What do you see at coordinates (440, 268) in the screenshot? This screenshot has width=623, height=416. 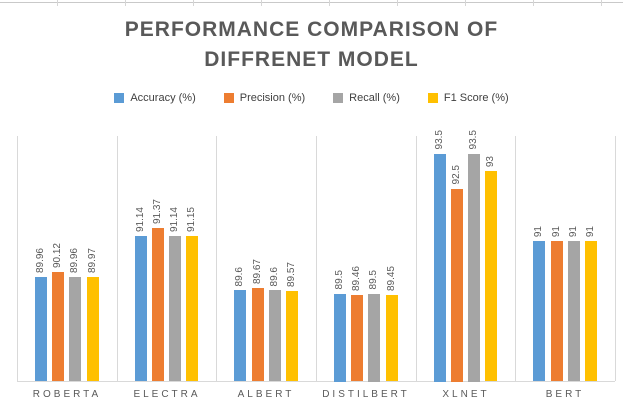 I see `bar-xlnet-accuracy` at bounding box center [440, 268].